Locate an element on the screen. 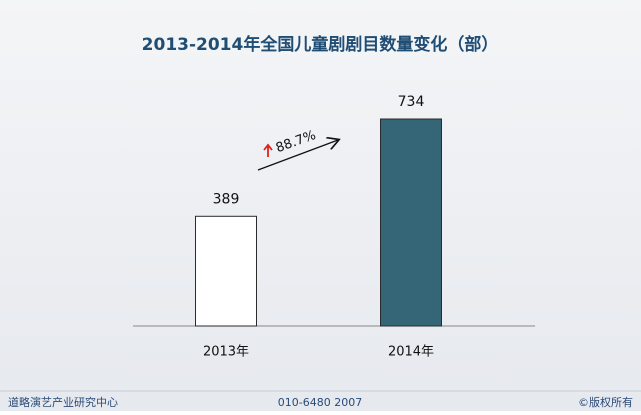 Image resolution: width=641 pixels, height=415 pixels. value-label: 734 is located at coordinates (411, 102).